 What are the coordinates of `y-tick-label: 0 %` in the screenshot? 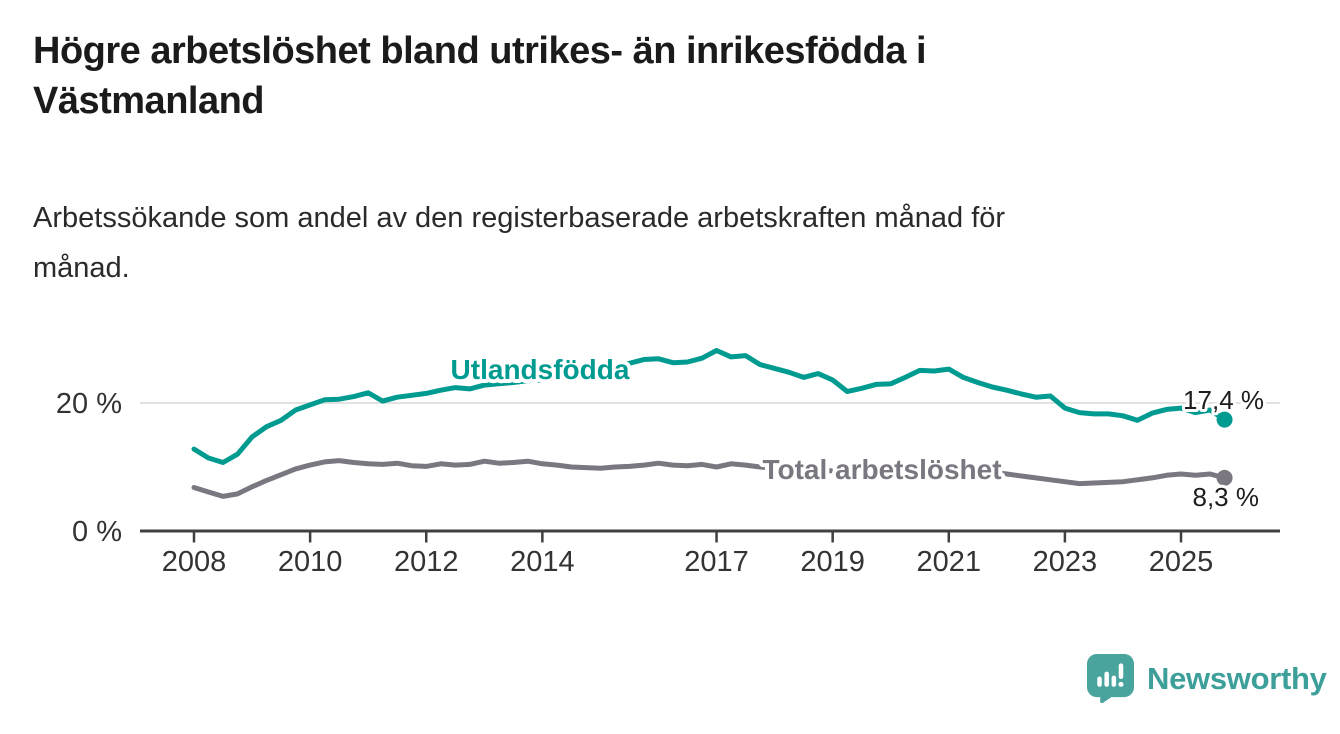 It's located at (97, 532).